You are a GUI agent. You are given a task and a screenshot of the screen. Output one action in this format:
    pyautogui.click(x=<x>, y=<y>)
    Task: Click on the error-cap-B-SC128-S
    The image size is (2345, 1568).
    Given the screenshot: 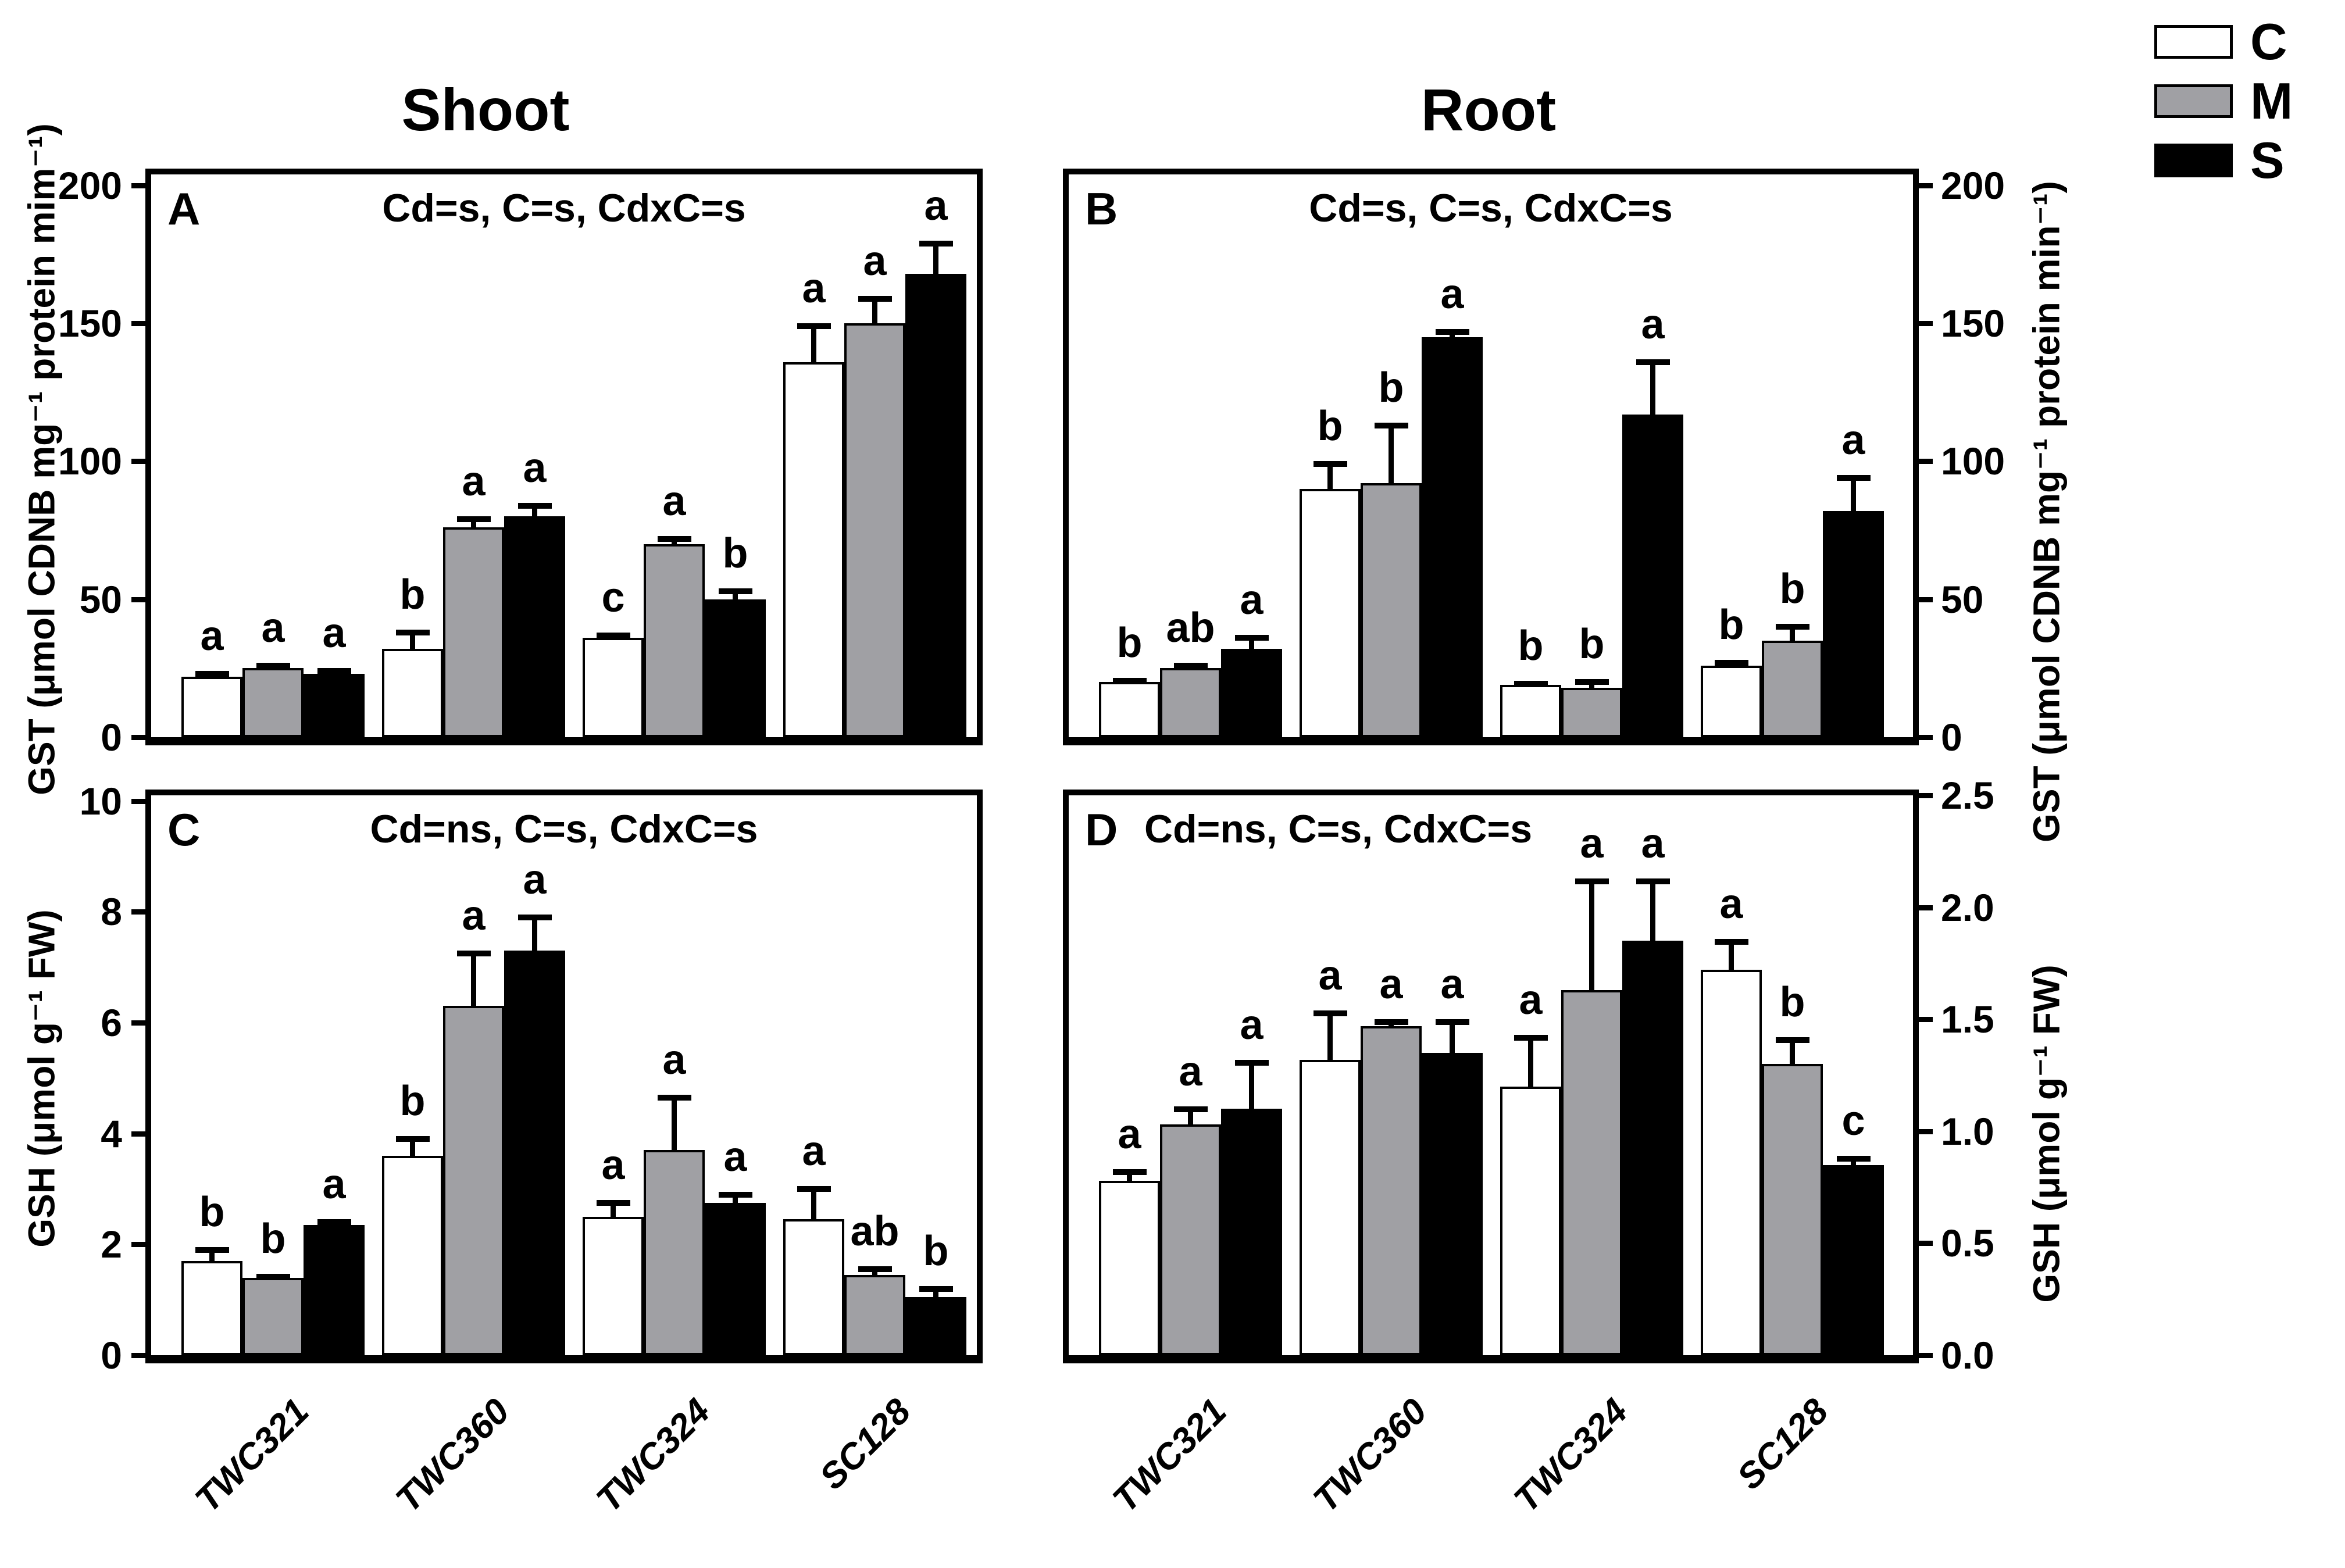 What is the action you would take?
    pyautogui.click(x=1853, y=478)
    